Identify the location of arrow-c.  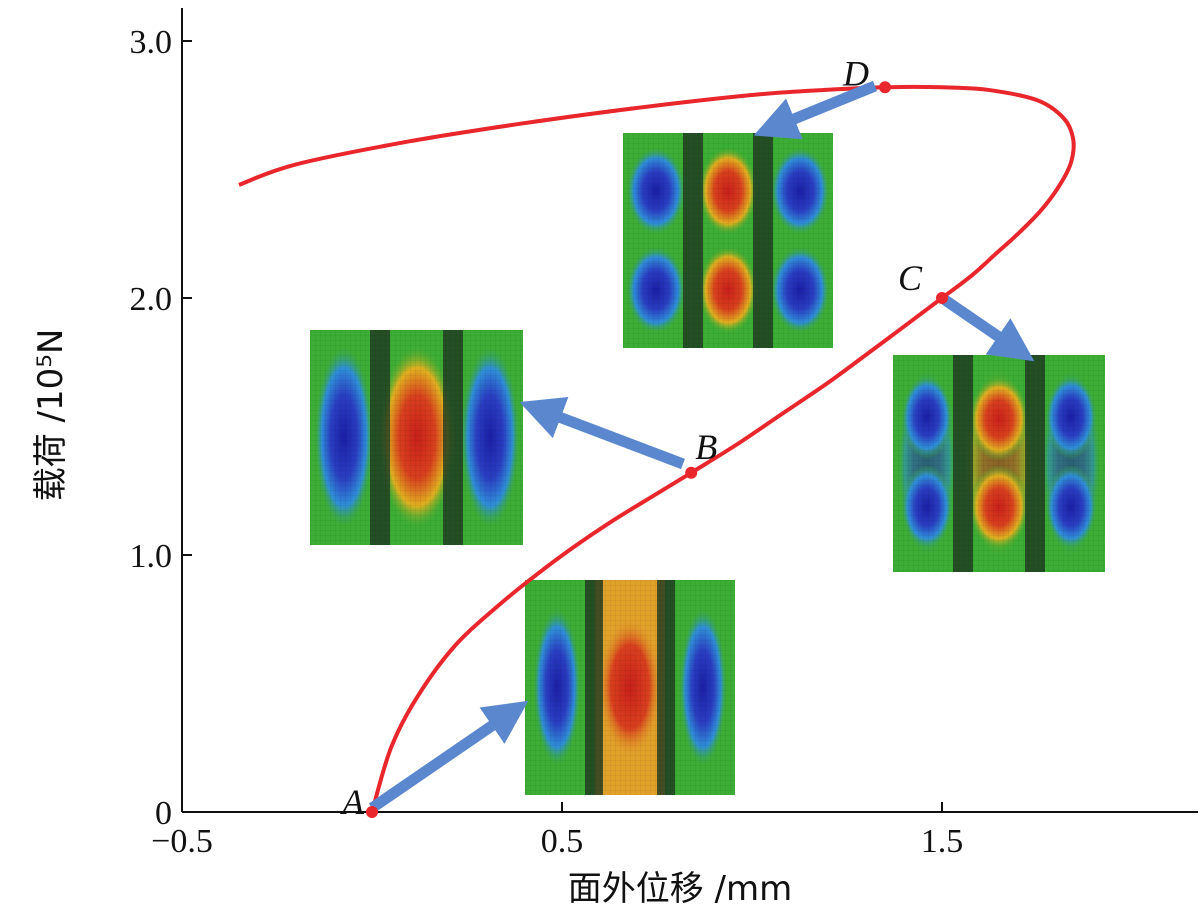
(988, 328).